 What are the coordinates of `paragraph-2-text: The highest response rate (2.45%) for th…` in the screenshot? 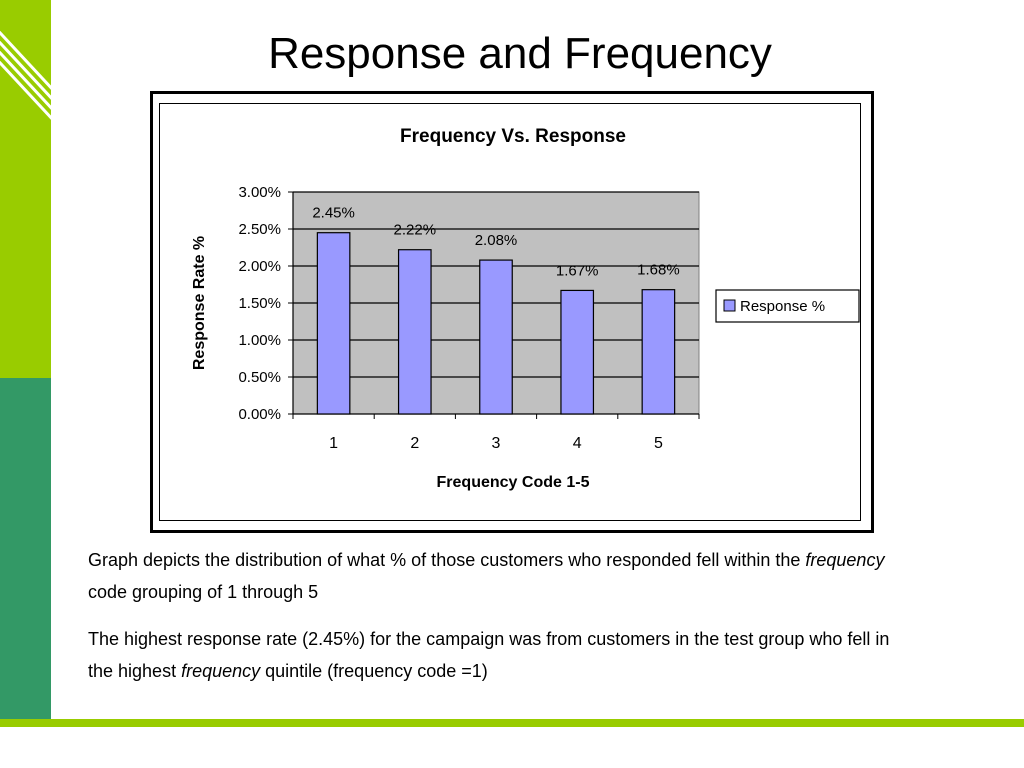 It's located at (489, 655).